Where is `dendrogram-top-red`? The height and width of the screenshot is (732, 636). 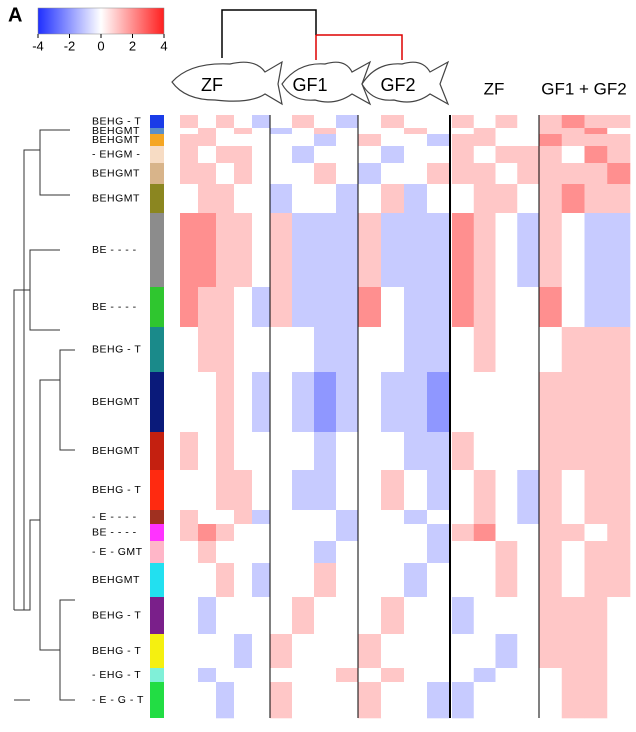 dendrogram-top-red is located at coordinates (359, 47).